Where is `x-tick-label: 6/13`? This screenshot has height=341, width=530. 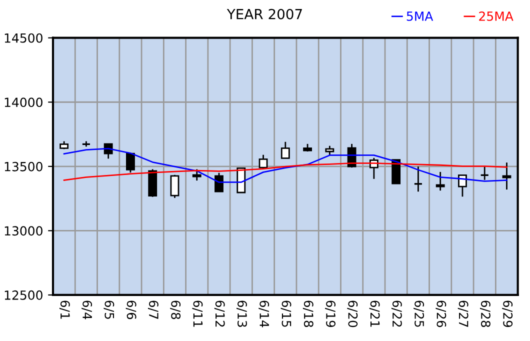 x-tick-label: 6/13 is located at coordinates (241, 313).